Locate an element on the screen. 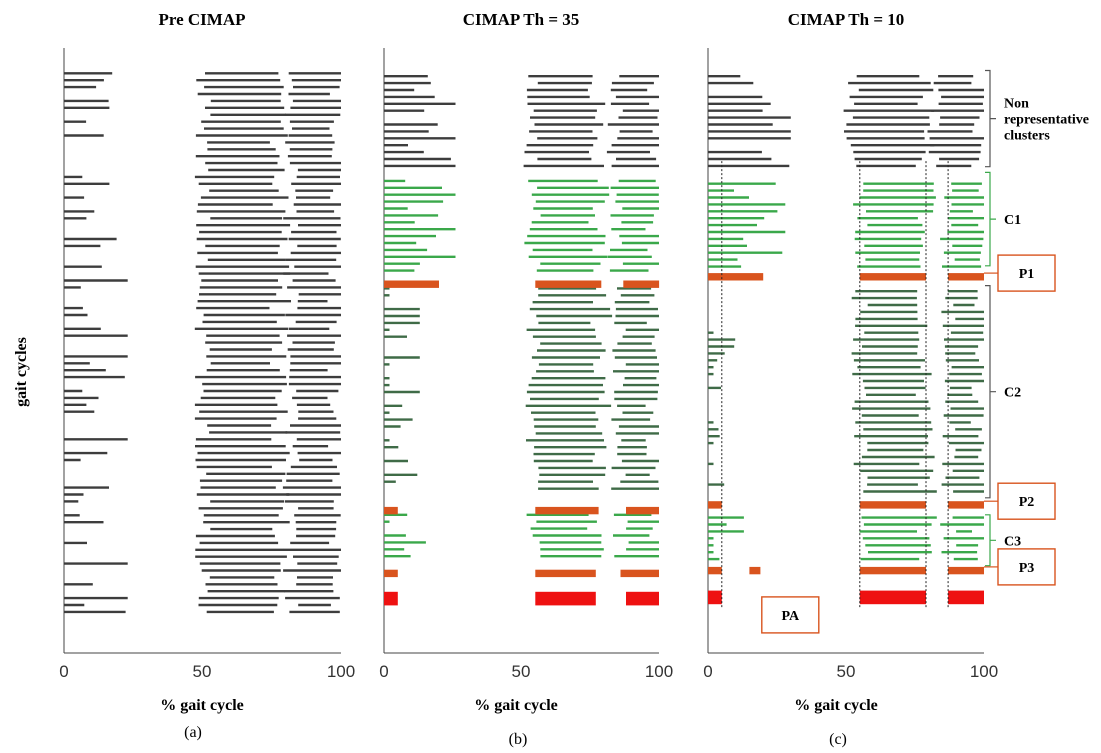  panel-a-xtick-100: 100 is located at coordinates (341, 671).